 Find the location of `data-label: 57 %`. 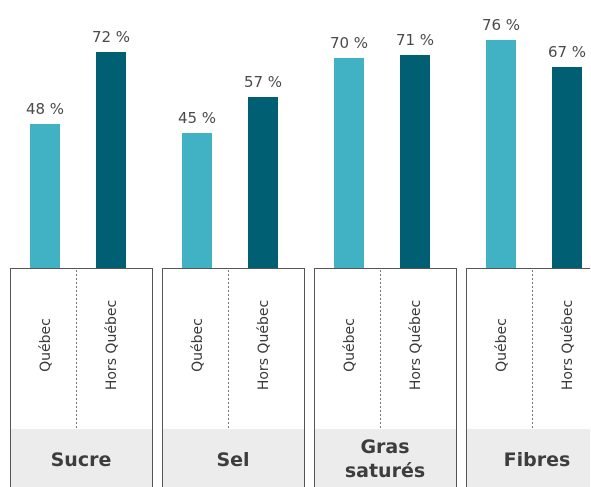

data-label: 57 % is located at coordinates (263, 82).